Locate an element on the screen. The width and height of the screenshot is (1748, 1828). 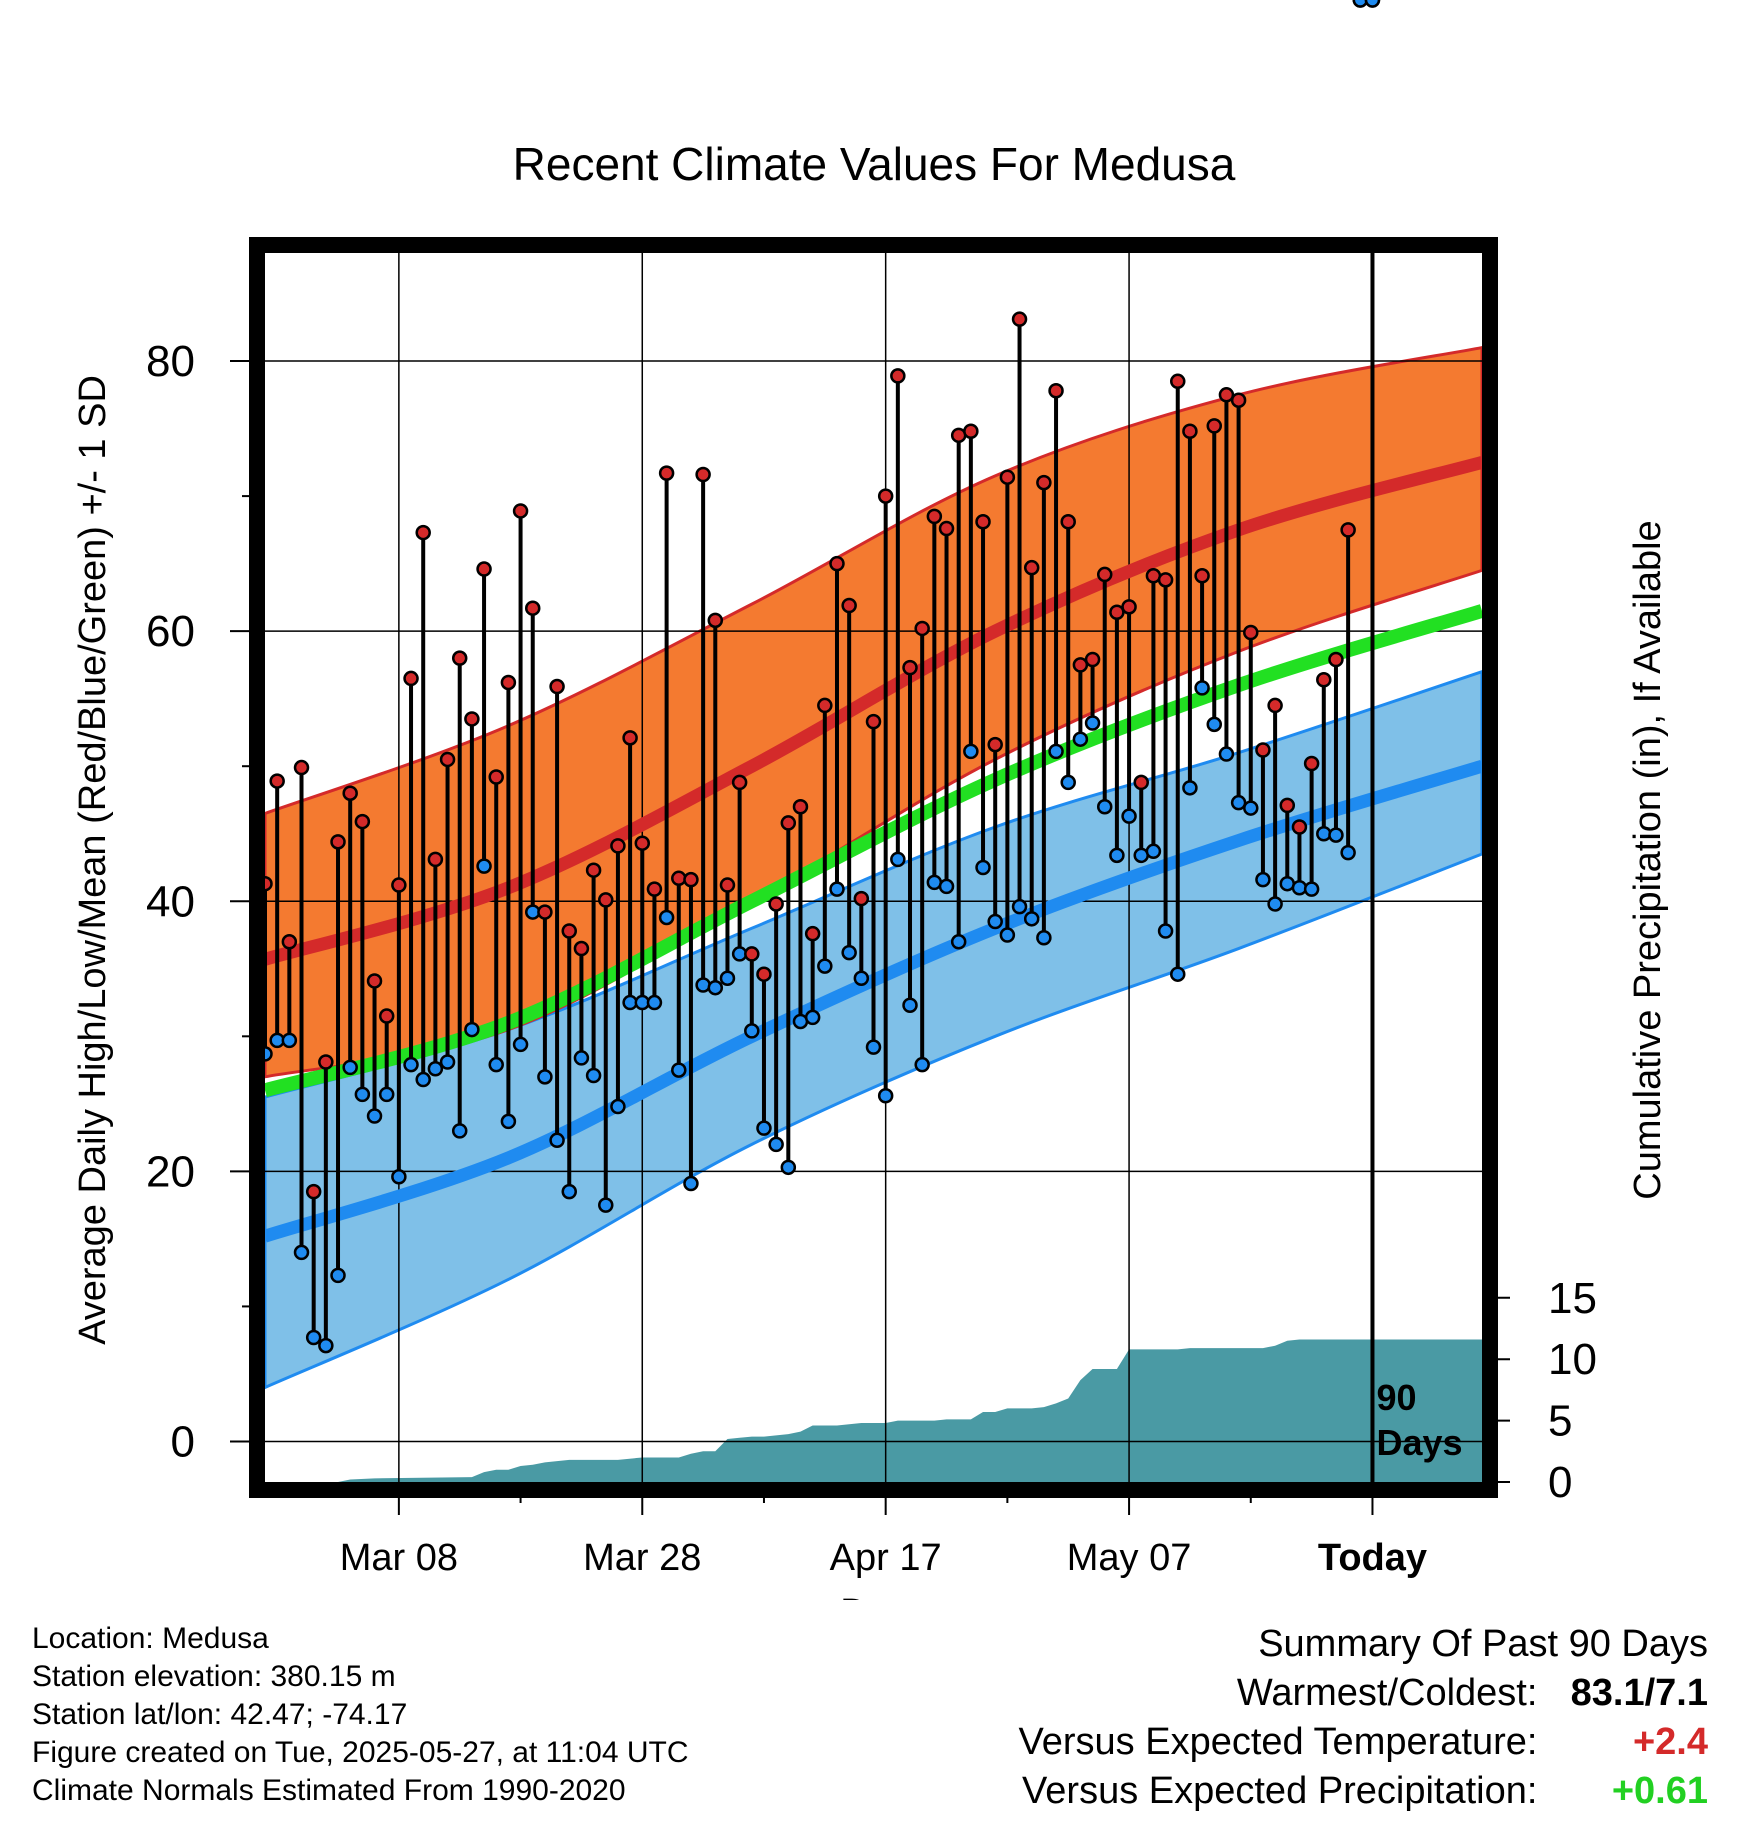
summary-row-precip: Versus Expected Precipitation: +0.61 is located at coordinates (1363, 1791).